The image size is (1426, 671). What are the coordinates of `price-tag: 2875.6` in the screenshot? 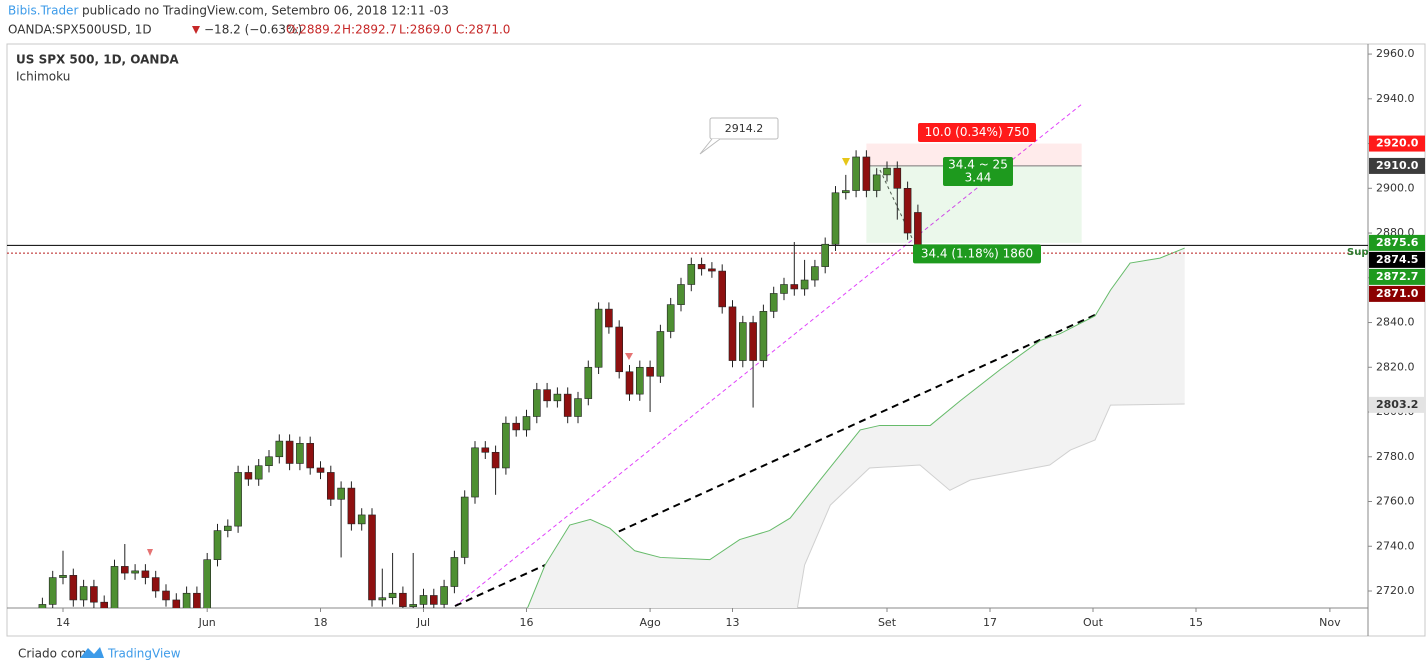 It's located at (1397, 242).